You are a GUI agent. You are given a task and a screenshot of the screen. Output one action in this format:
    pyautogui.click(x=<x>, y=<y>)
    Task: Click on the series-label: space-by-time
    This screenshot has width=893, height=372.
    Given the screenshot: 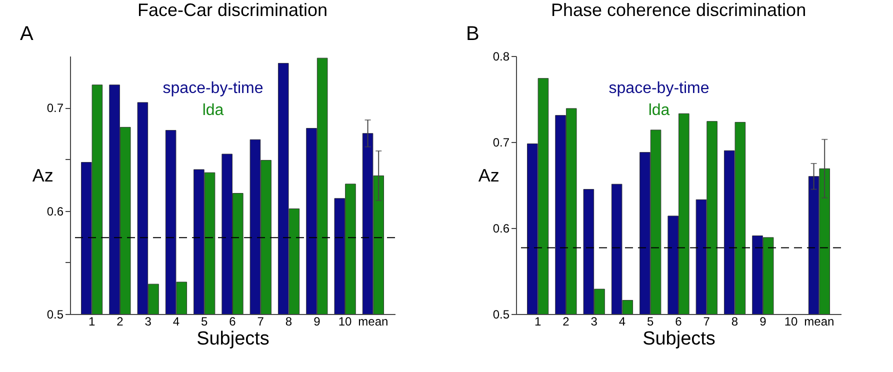 What is the action you would take?
    pyautogui.click(x=213, y=88)
    